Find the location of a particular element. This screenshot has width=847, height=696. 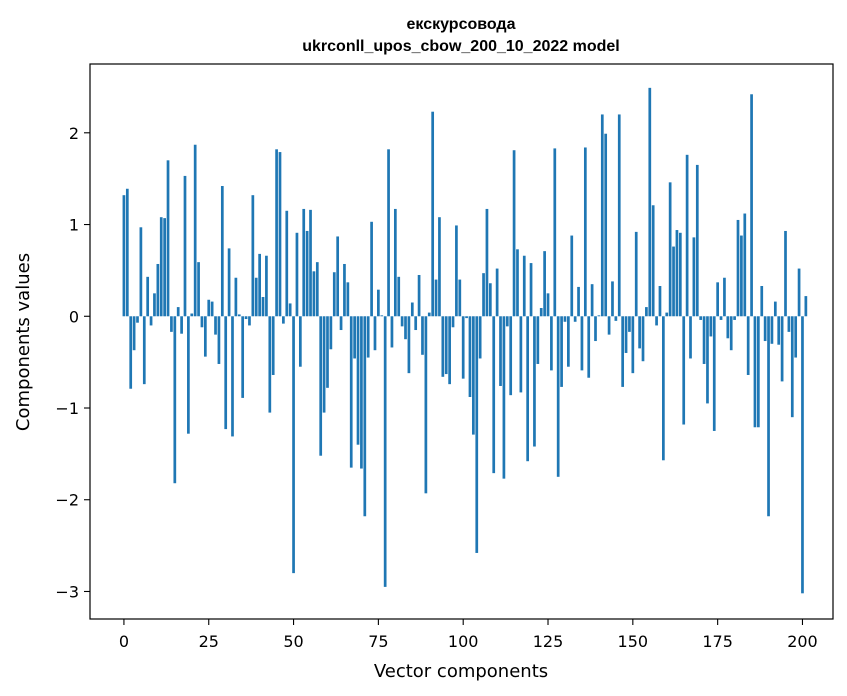

x-tick-label: 175 is located at coordinates (717, 641).